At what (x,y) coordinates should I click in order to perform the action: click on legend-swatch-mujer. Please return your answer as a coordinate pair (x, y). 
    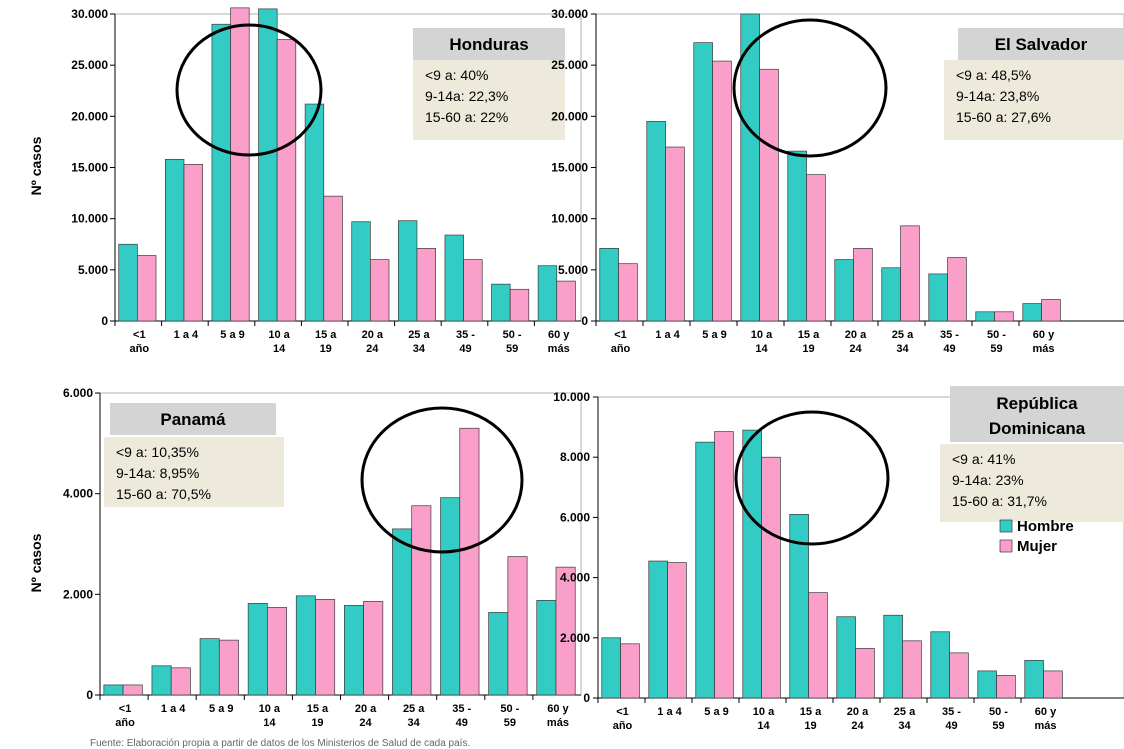
    Looking at the image, I should click on (1006, 546).